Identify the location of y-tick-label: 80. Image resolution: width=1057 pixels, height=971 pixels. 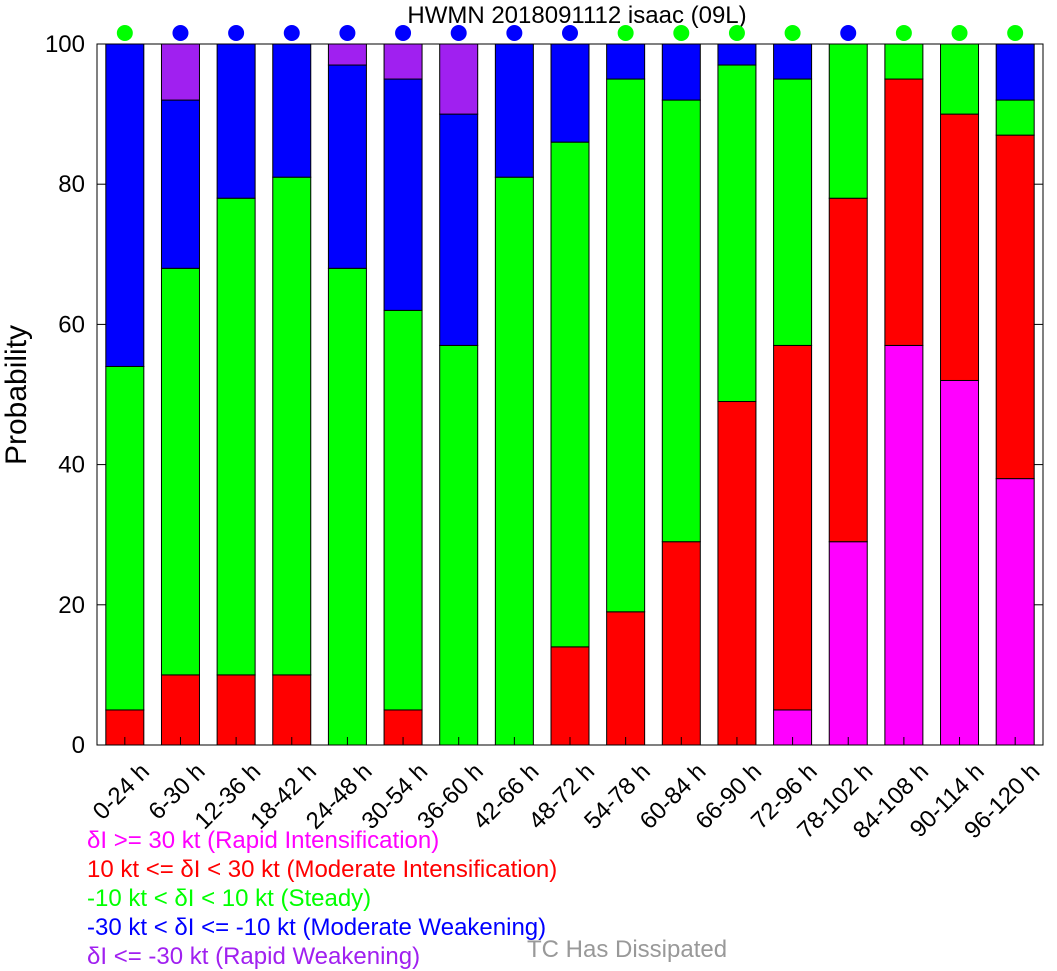
(71, 184).